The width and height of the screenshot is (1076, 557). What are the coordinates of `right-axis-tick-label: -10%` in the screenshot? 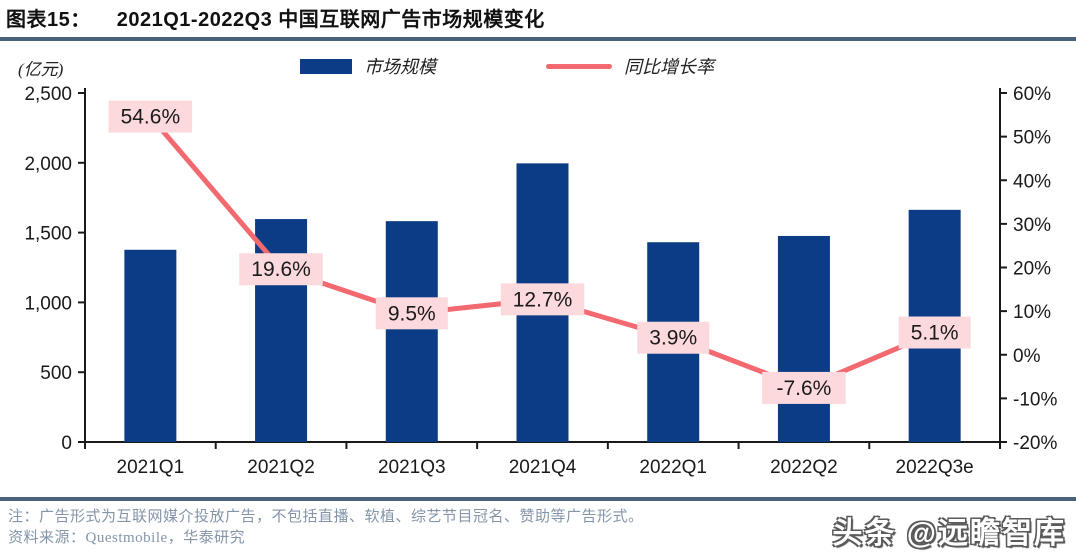 It's located at (1035, 399).